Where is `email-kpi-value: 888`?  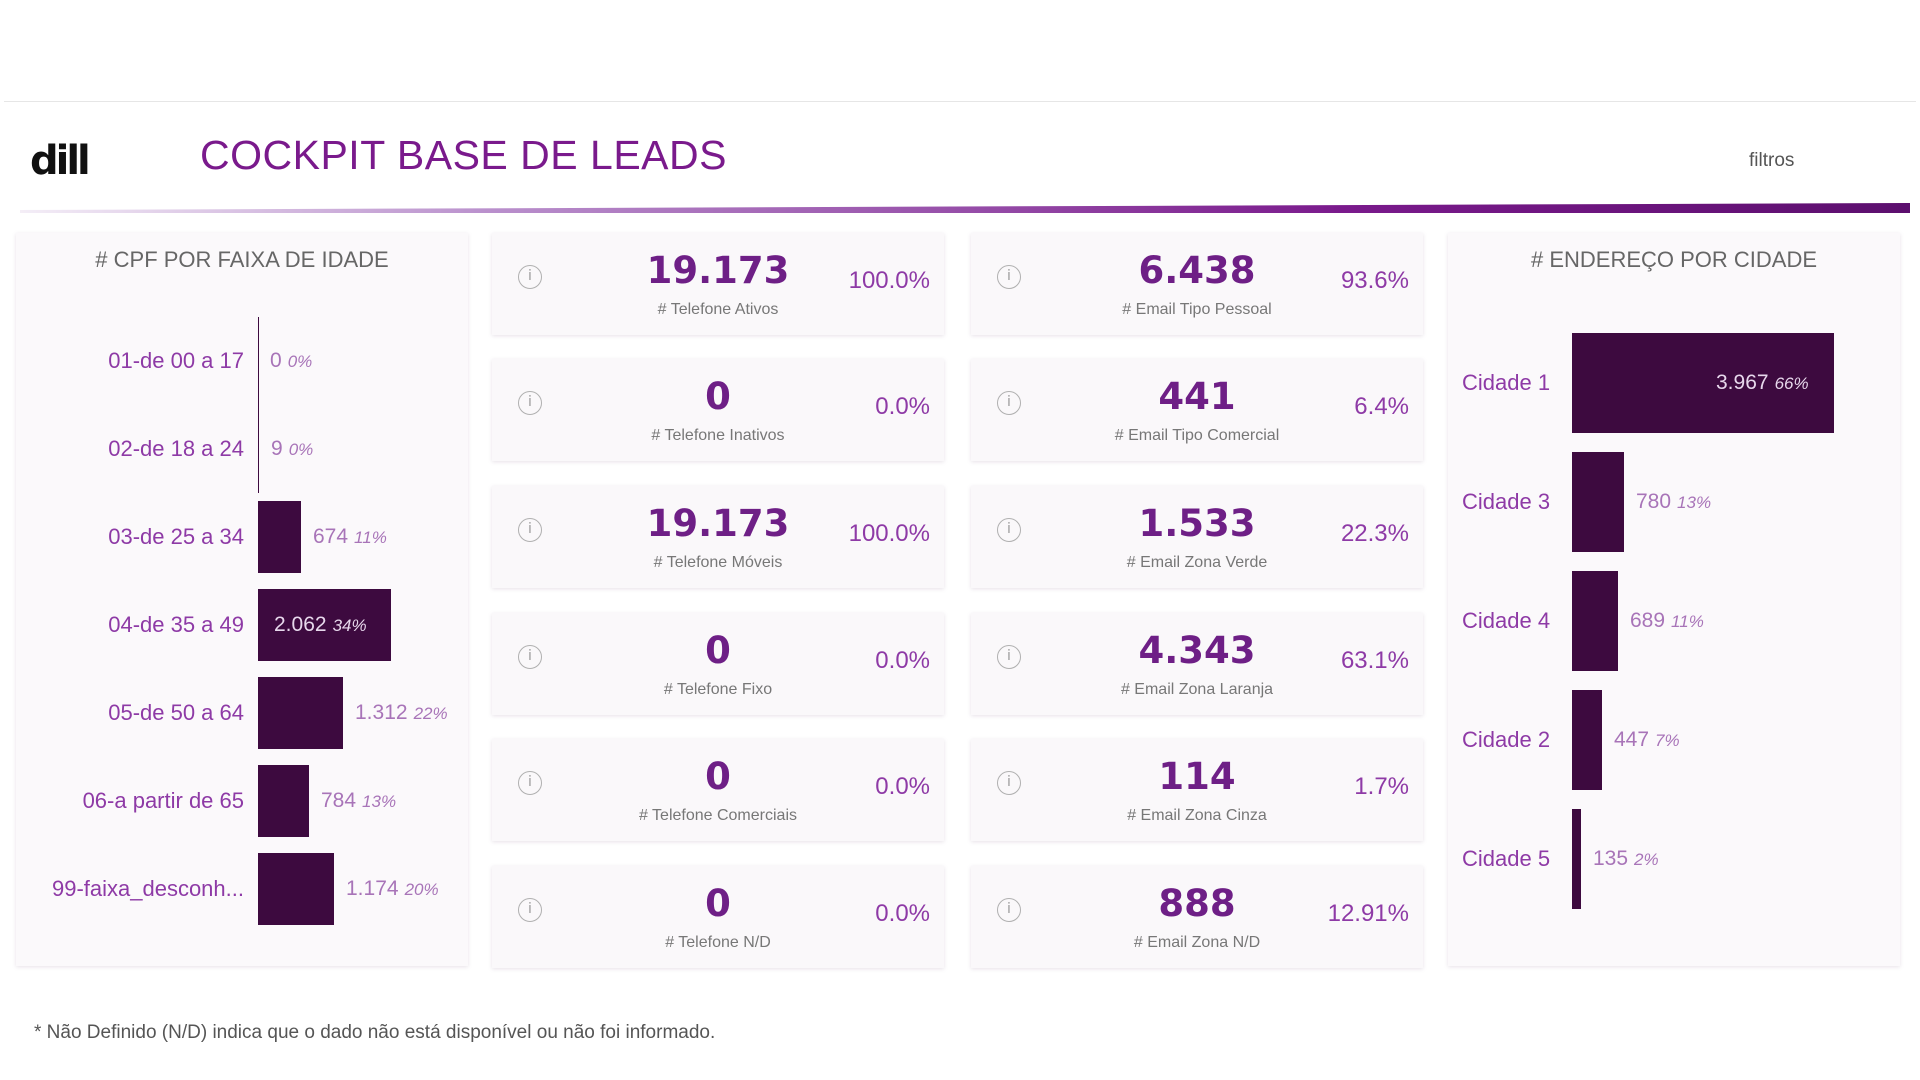
email-kpi-value: 888 is located at coordinates (1197, 903).